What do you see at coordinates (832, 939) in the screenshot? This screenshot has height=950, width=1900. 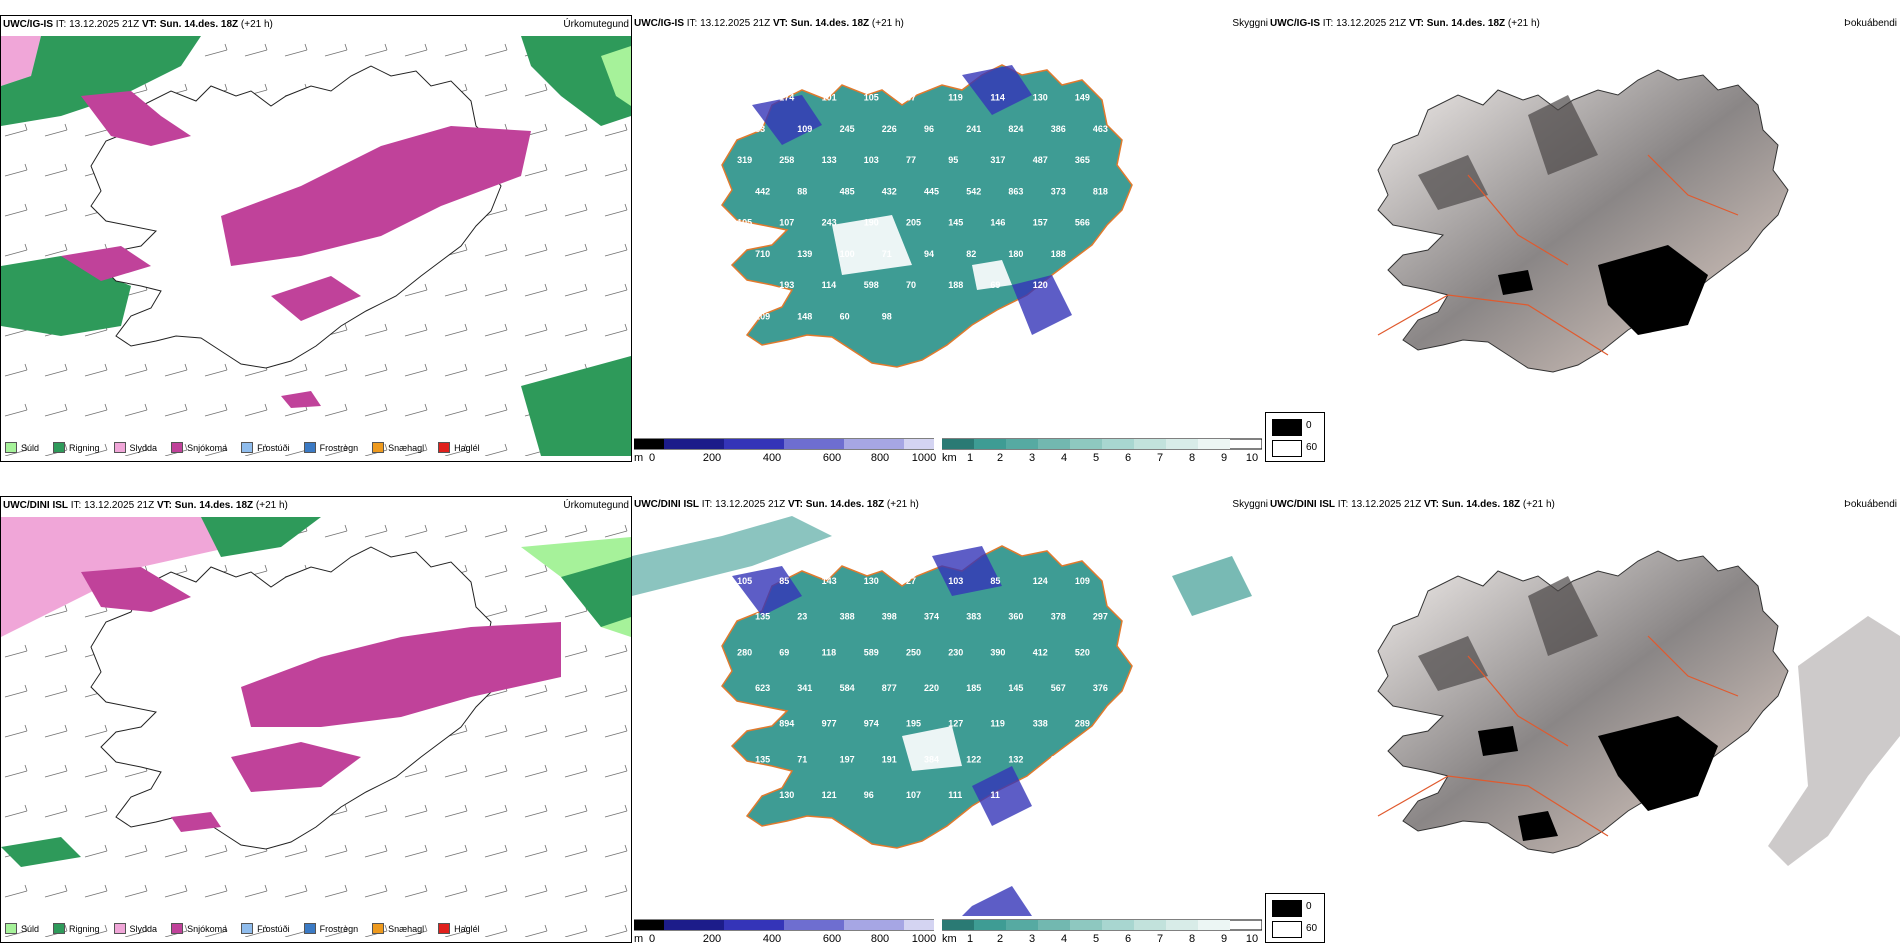 I see `height-tick: 600` at bounding box center [832, 939].